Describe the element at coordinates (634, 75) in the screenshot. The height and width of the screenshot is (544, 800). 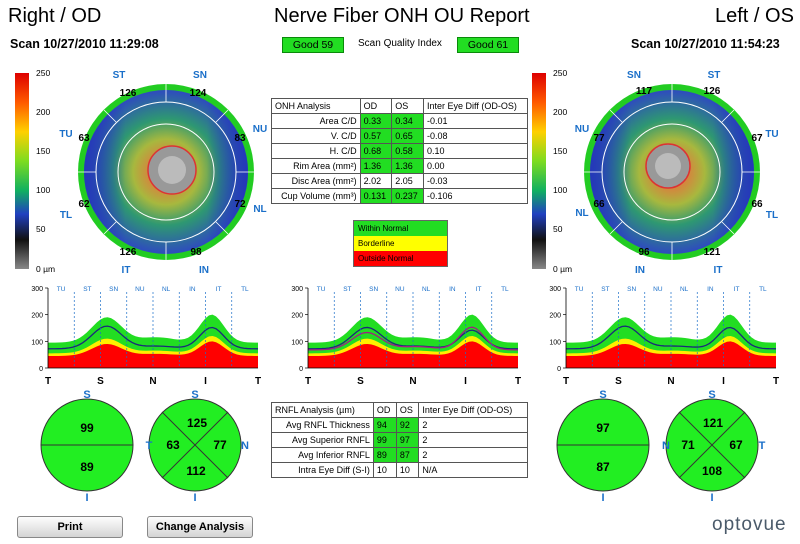
I see `os-label: SN` at that location.